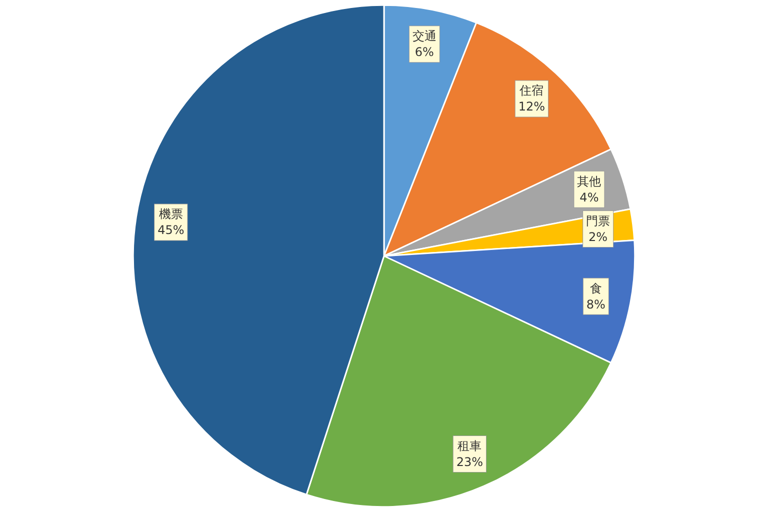 The width and height of the screenshot is (768, 512). I want to click on data-label: 6%, so click(424, 52).